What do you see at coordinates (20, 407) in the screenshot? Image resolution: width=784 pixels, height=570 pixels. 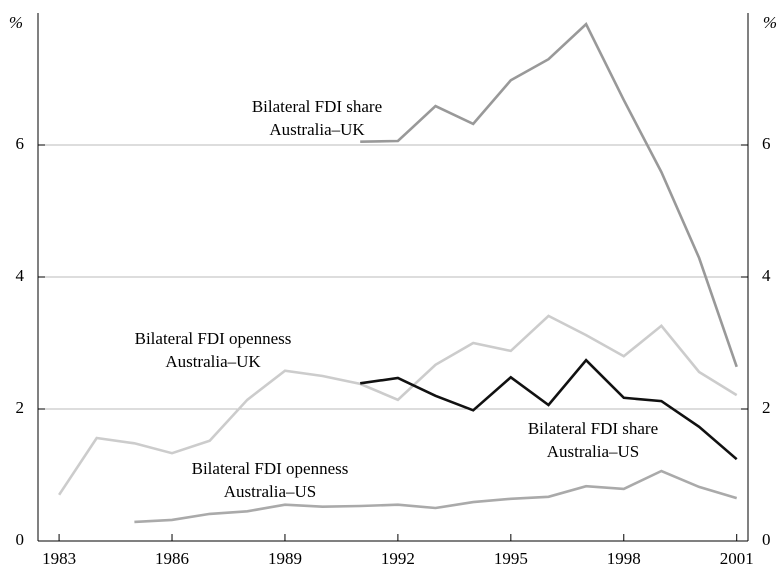 I see `y-tick-label: 2` at bounding box center [20, 407].